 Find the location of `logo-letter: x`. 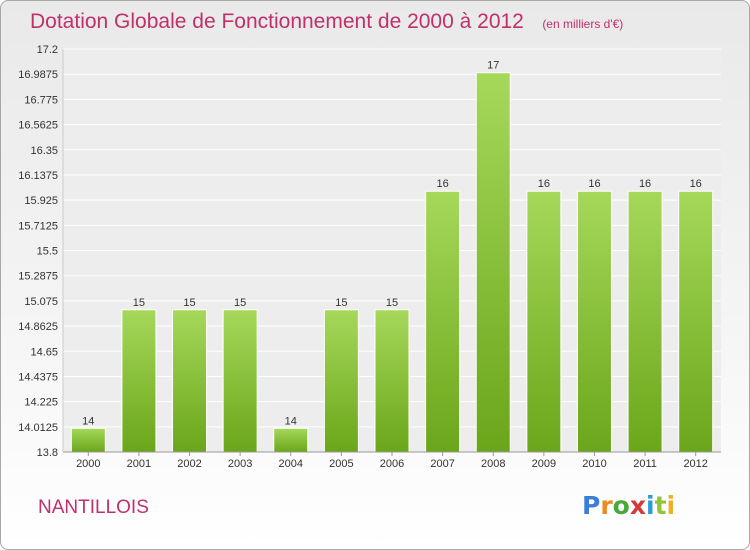

logo-letter: x is located at coordinates (637, 505).